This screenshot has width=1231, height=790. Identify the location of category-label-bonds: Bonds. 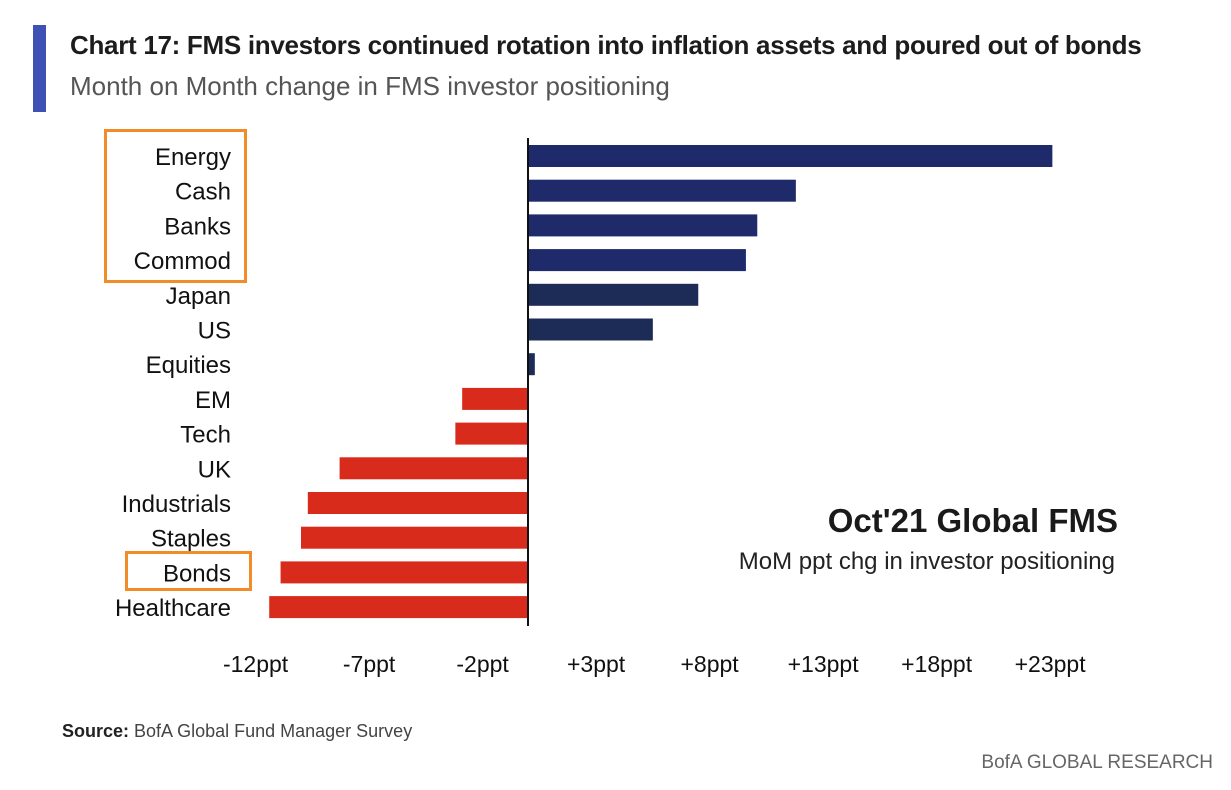
(197, 573).